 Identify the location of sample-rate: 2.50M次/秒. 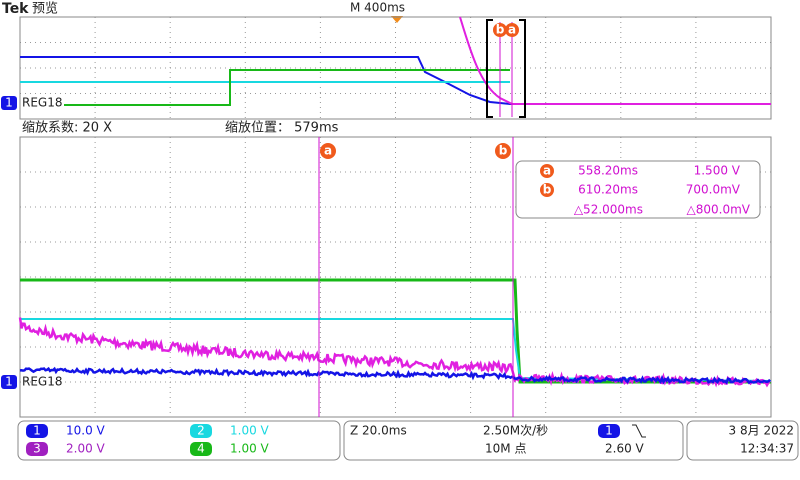
(515, 431).